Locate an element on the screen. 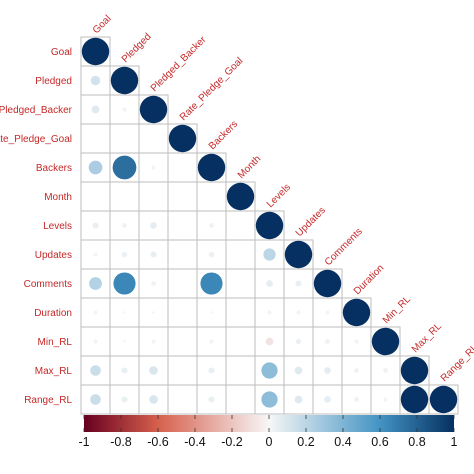  cell-Levels-Month is located at coordinates (240, 225).